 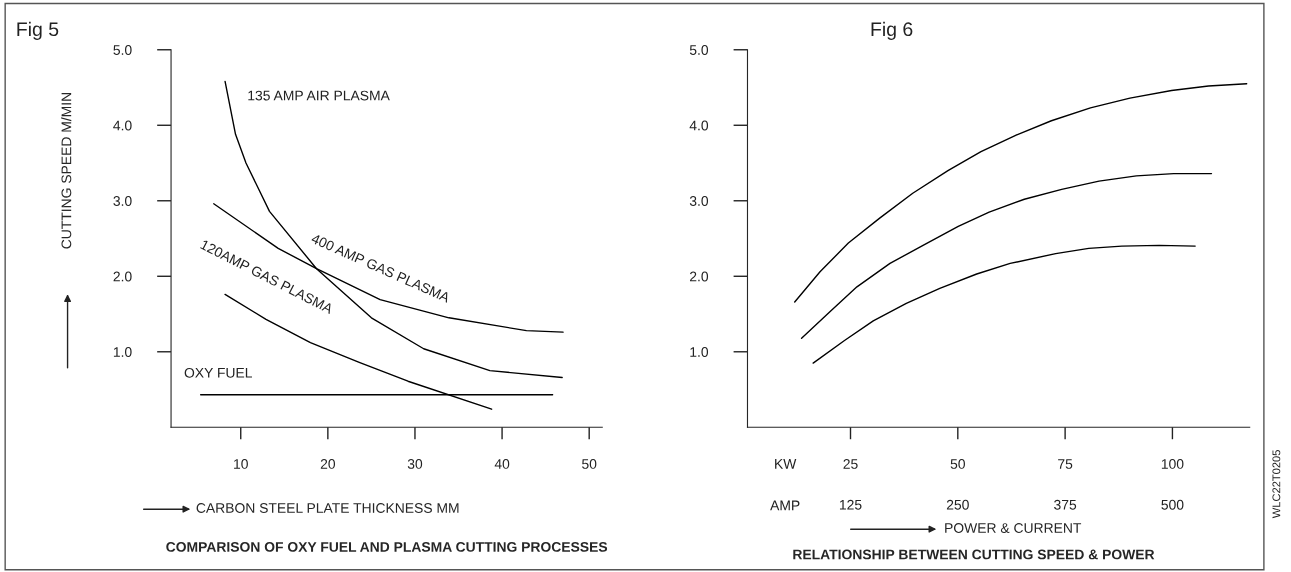 I want to click on y-axis-title: CUTTING SPEED M/MIN, so click(x=66, y=171).